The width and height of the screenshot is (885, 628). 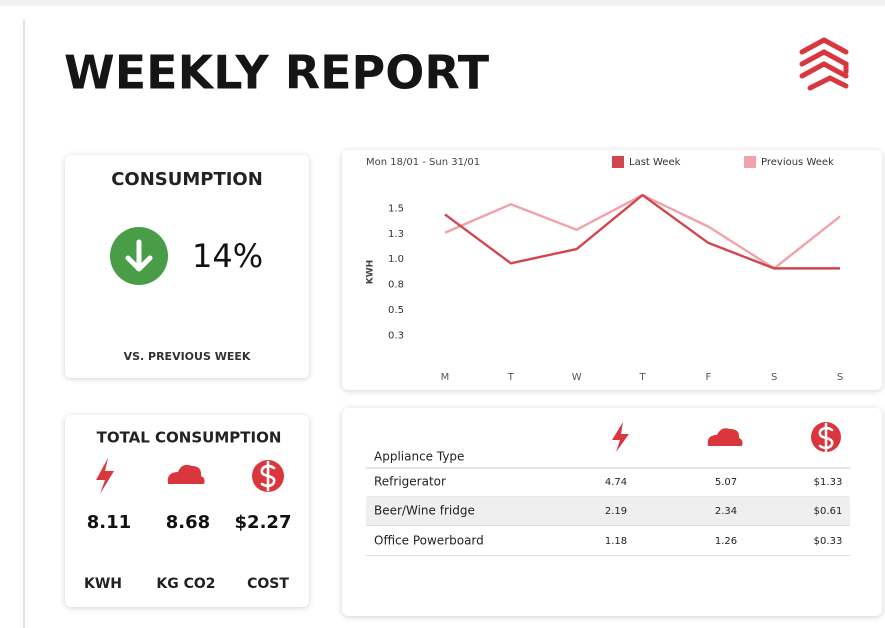 What do you see at coordinates (616, 541) in the screenshot?
I see `cell: 1.18` at bounding box center [616, 541].